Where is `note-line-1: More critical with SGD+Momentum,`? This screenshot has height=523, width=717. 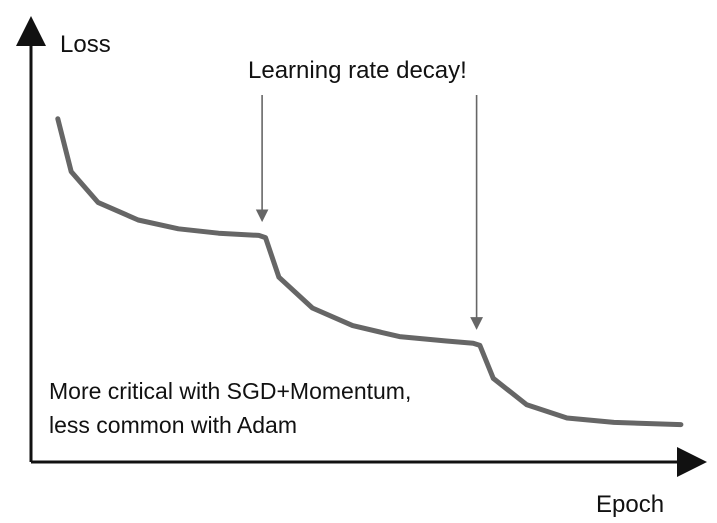 note-line-1: More critical with SGD+Momentum, is located at coordinates (230, 391).